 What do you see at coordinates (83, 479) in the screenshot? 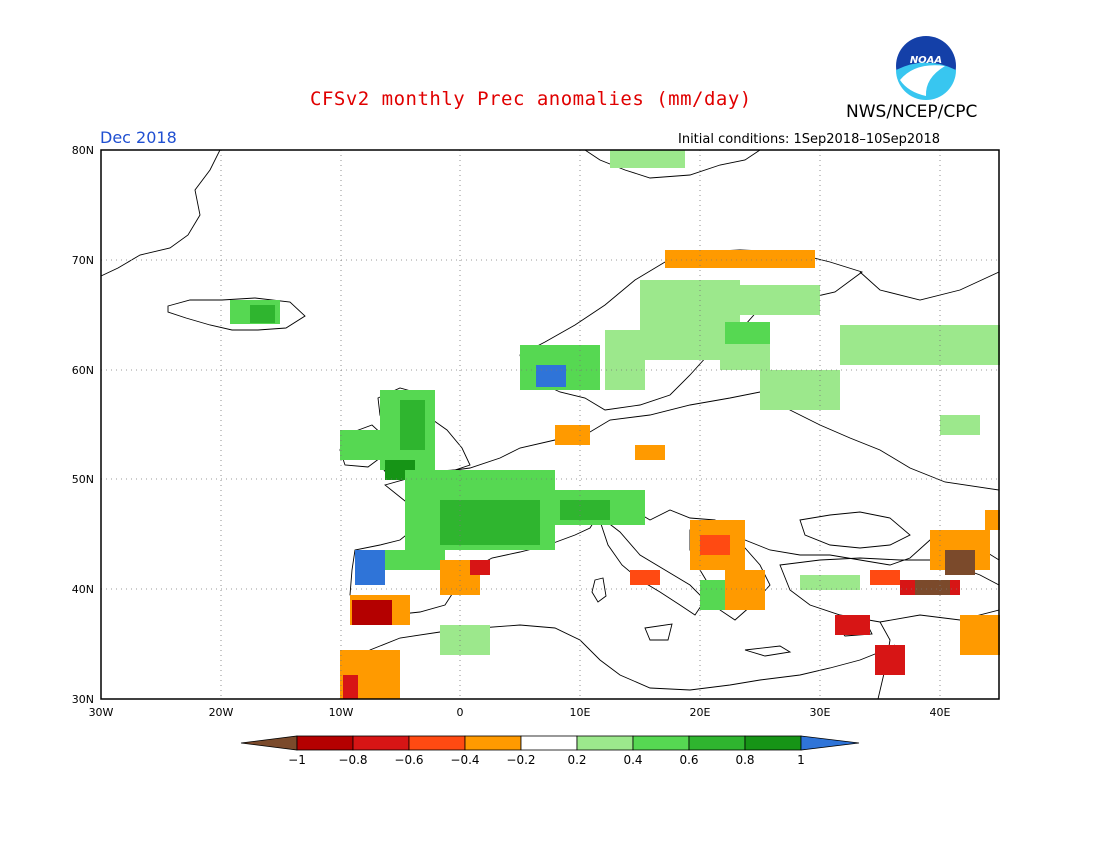
I see `lat-label: 50N` at bounding box center [83, 479].